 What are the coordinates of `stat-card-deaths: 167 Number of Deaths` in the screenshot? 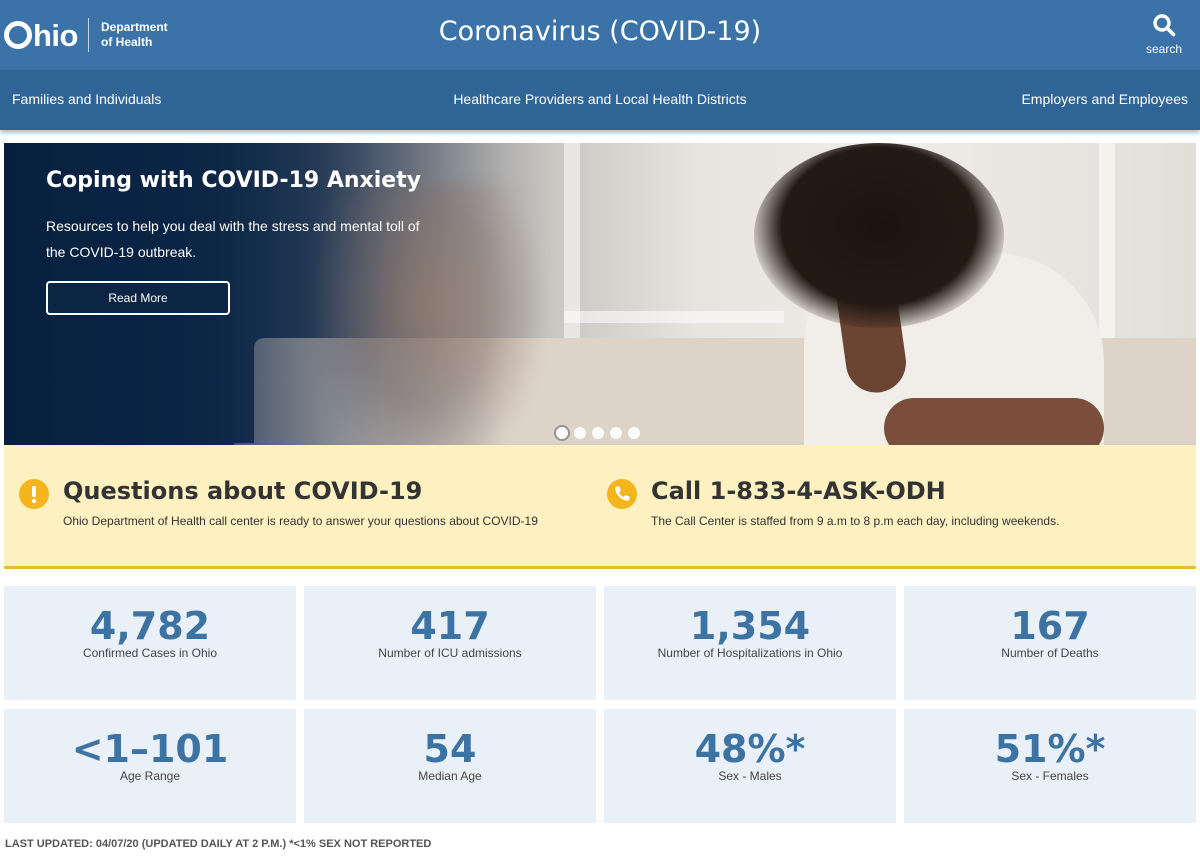 It's located at (1050, 643).